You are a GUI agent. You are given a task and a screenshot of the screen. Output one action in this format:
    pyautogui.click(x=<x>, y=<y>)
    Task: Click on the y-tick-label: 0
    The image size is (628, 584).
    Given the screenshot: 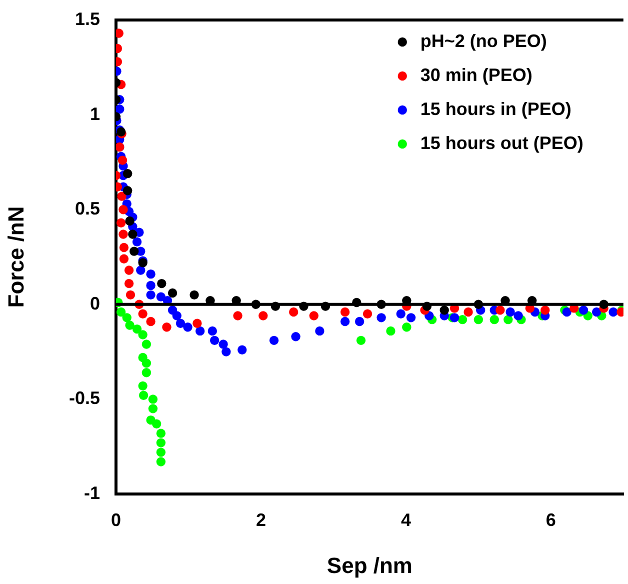 What is the action you would take?
    pyautogui.click(x=95, y=303)
    